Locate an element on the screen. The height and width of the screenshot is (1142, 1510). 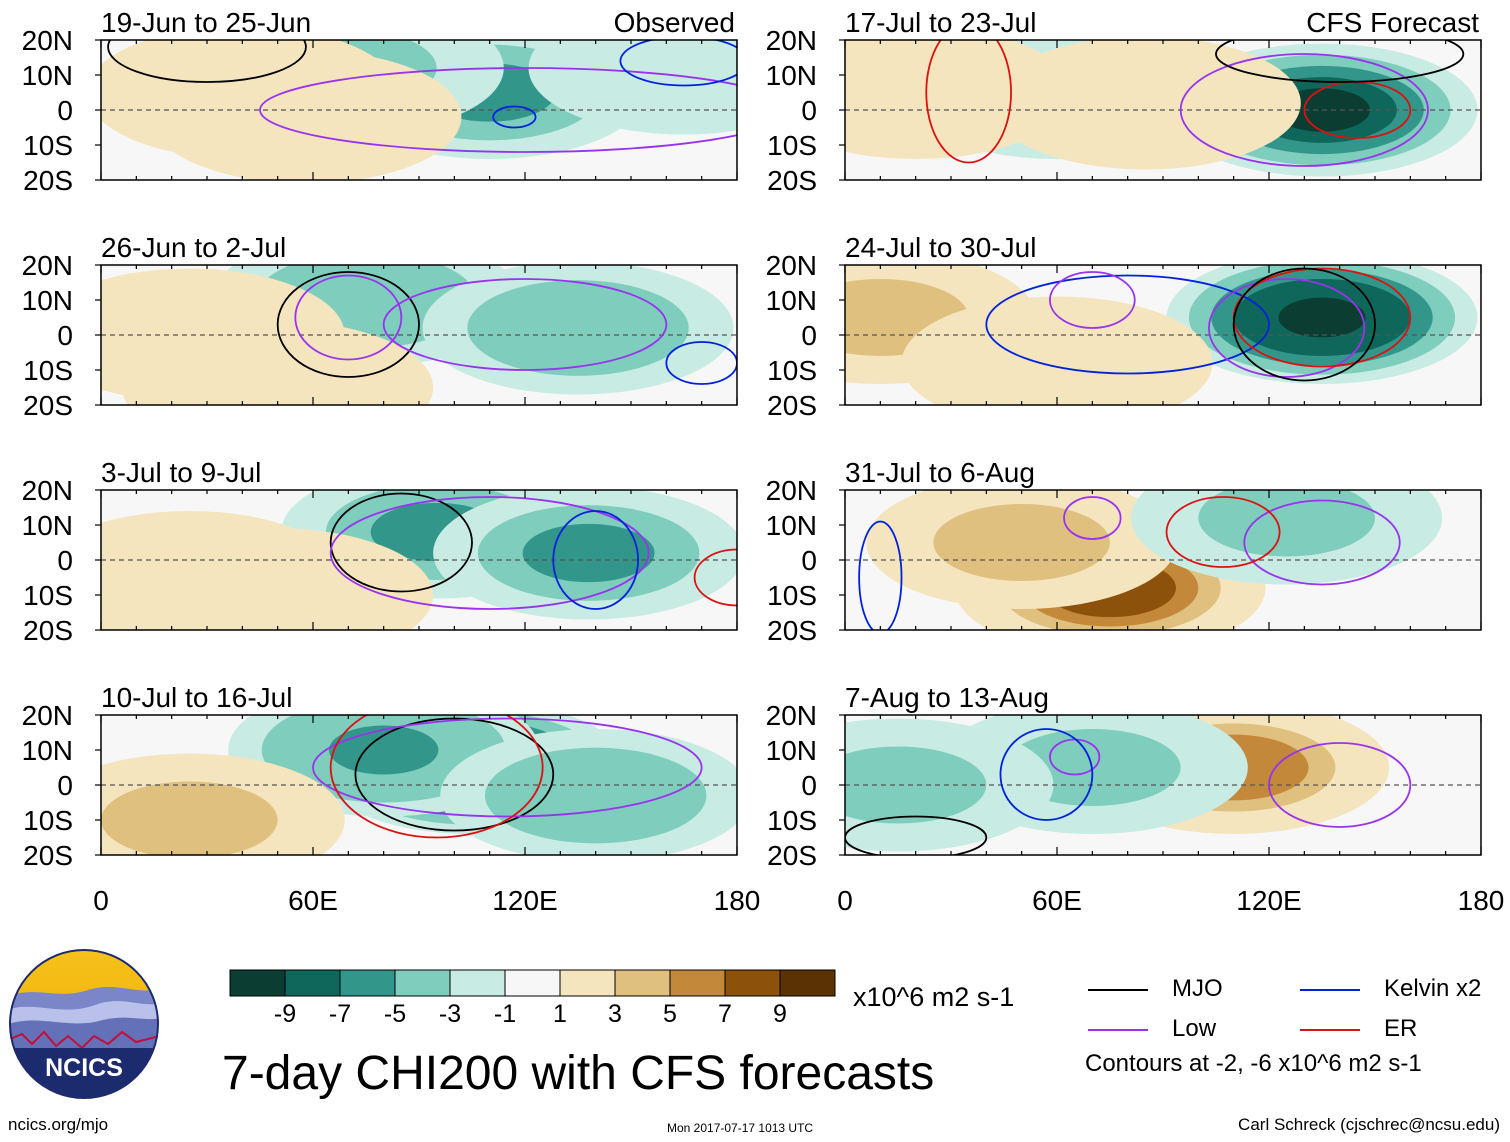
footer-timestamp: Mon 2017-07-17 1013 UTC is located at coordinates (740, 1128).